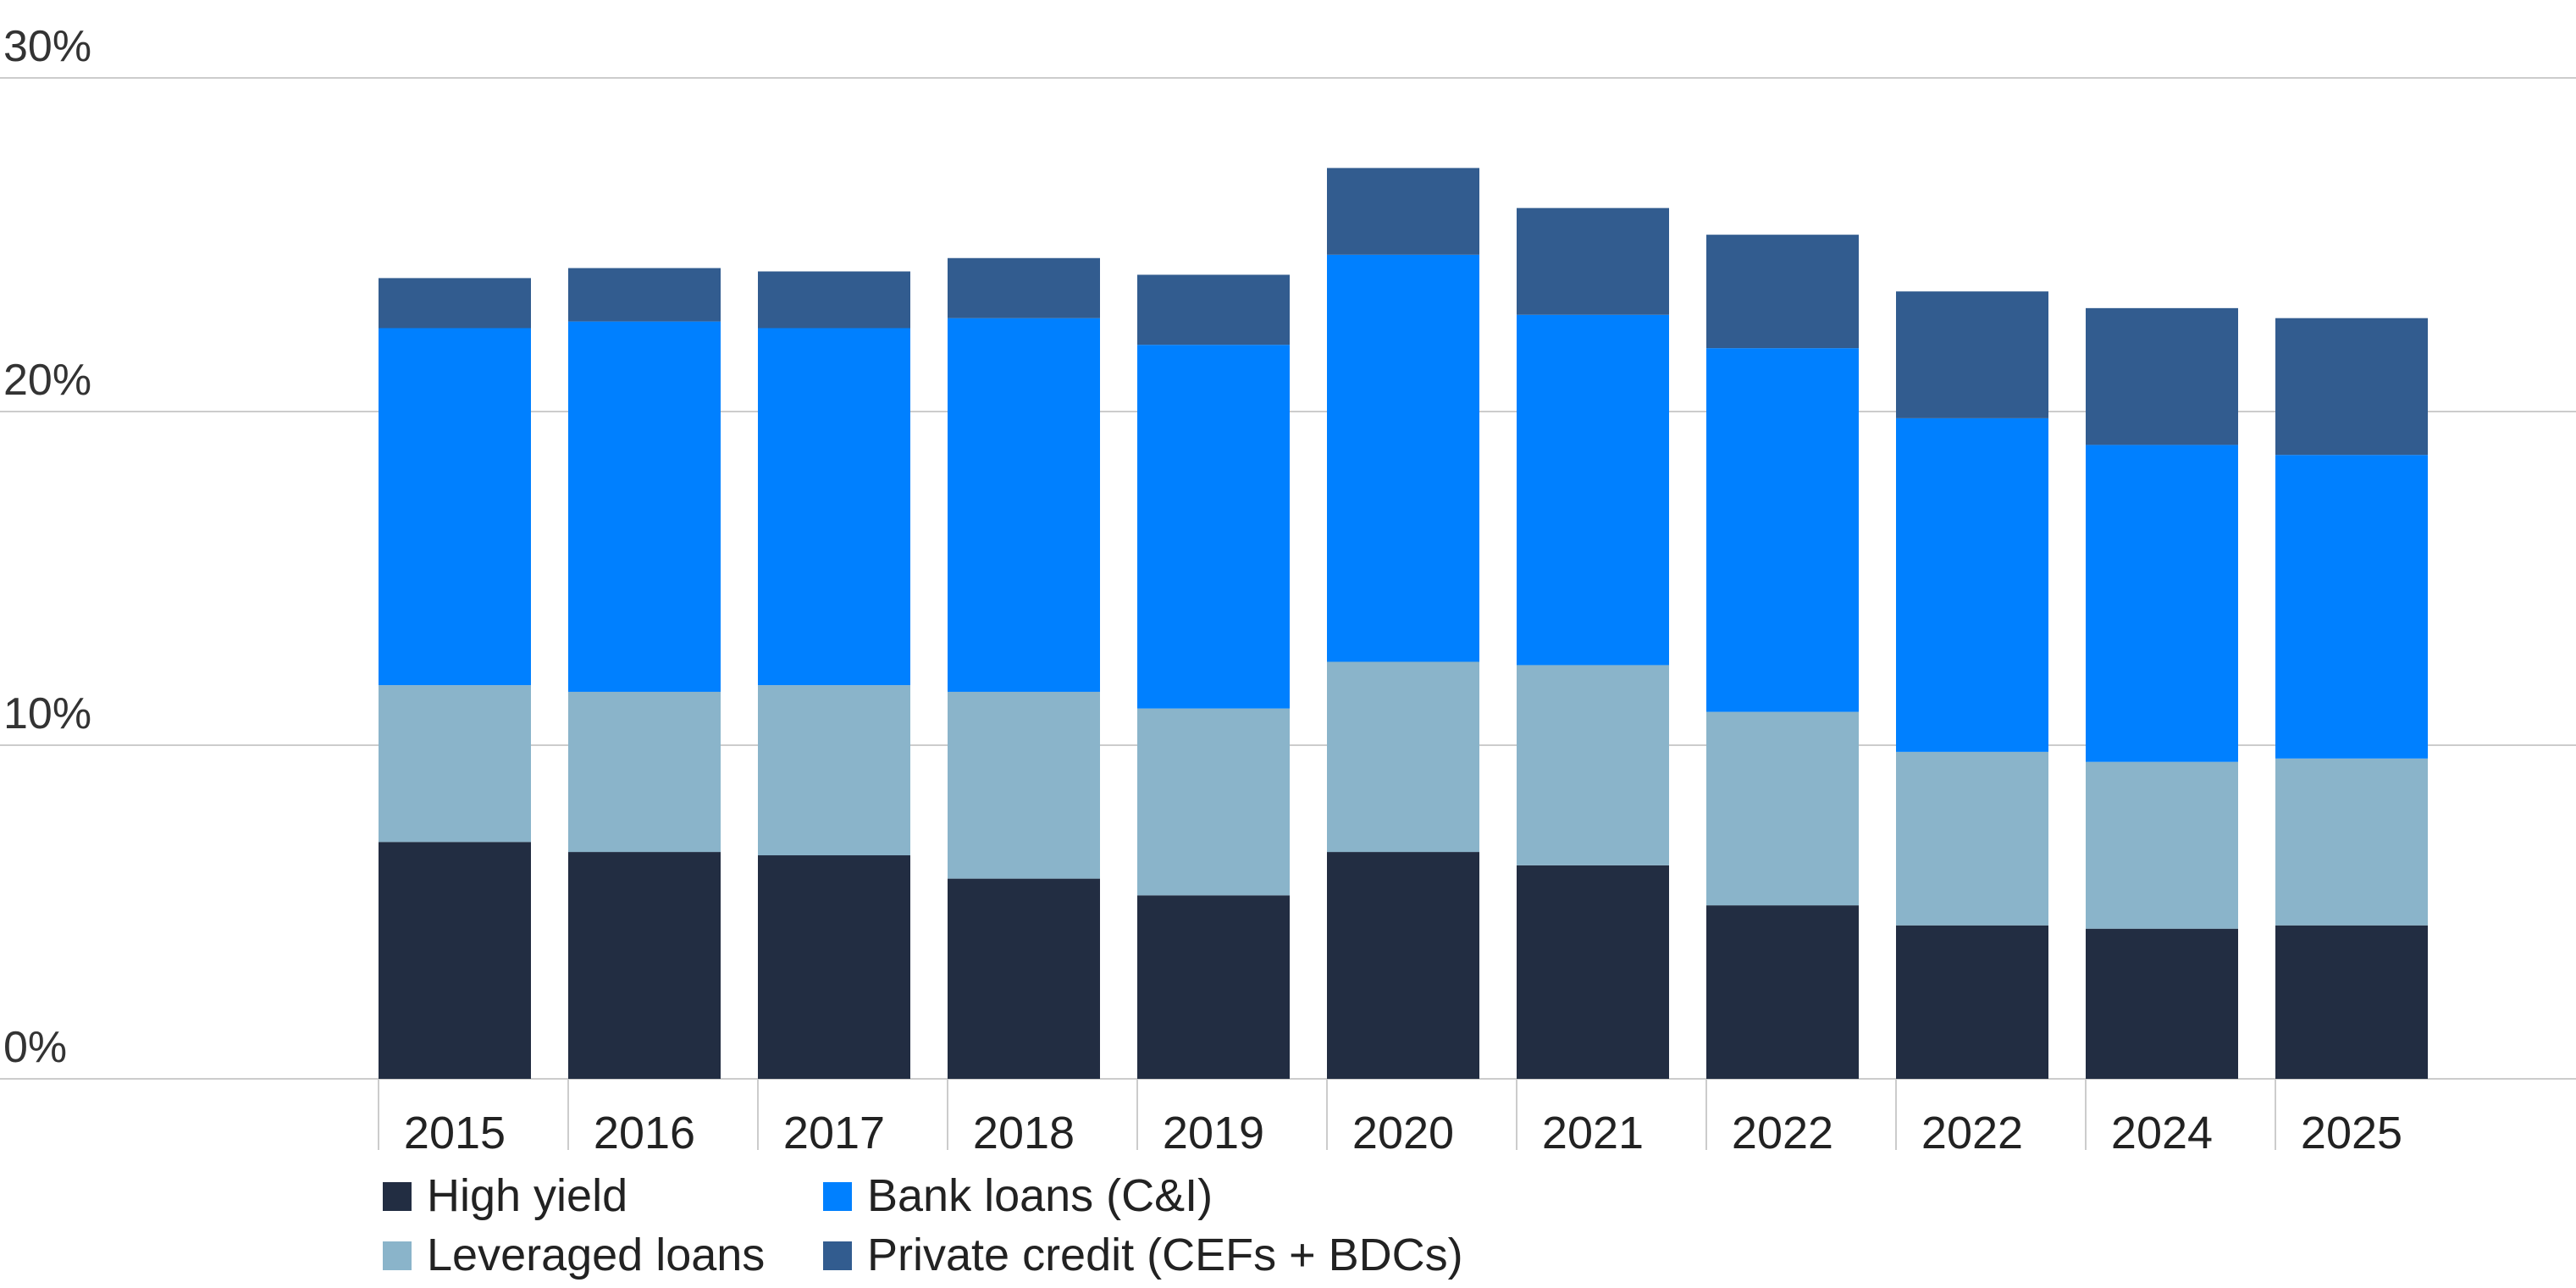  I want to click on bar-segment-bank-loans-c-i-2016, so click(645, 506).